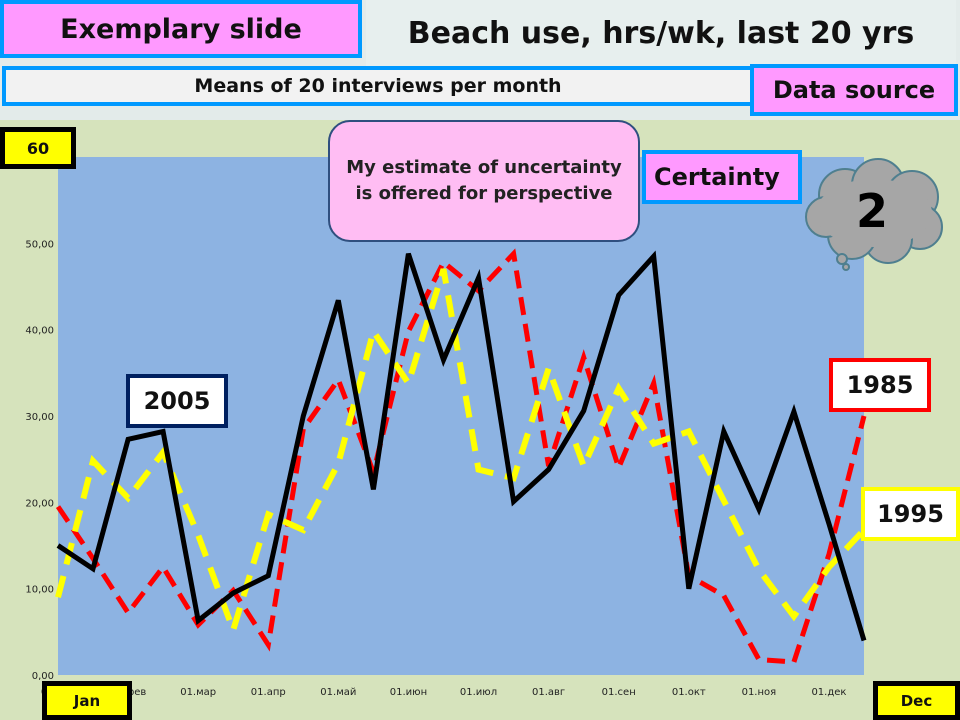 This screenshot has width=960, height=720. What do you see at coordinates (619, 692) in the screenshot?
I see `x-tick-label: 01.сен` at bounding box center [619, 692].